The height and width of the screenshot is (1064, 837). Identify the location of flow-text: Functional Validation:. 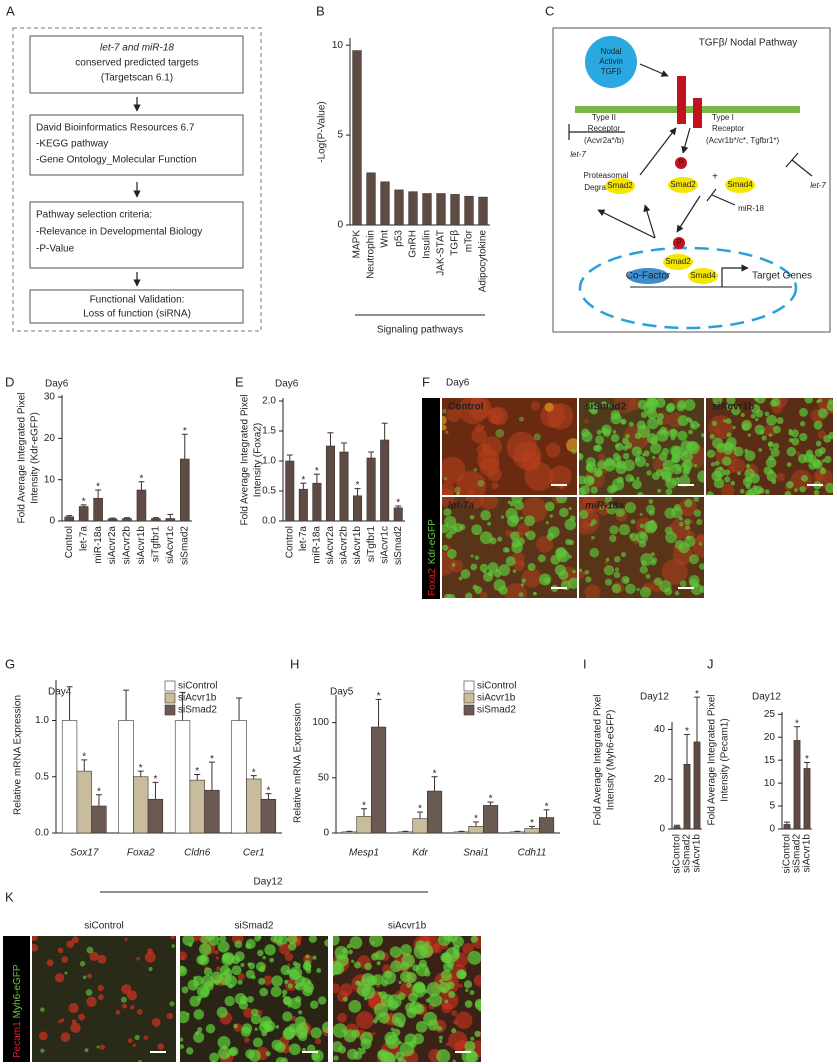
(137, 300).